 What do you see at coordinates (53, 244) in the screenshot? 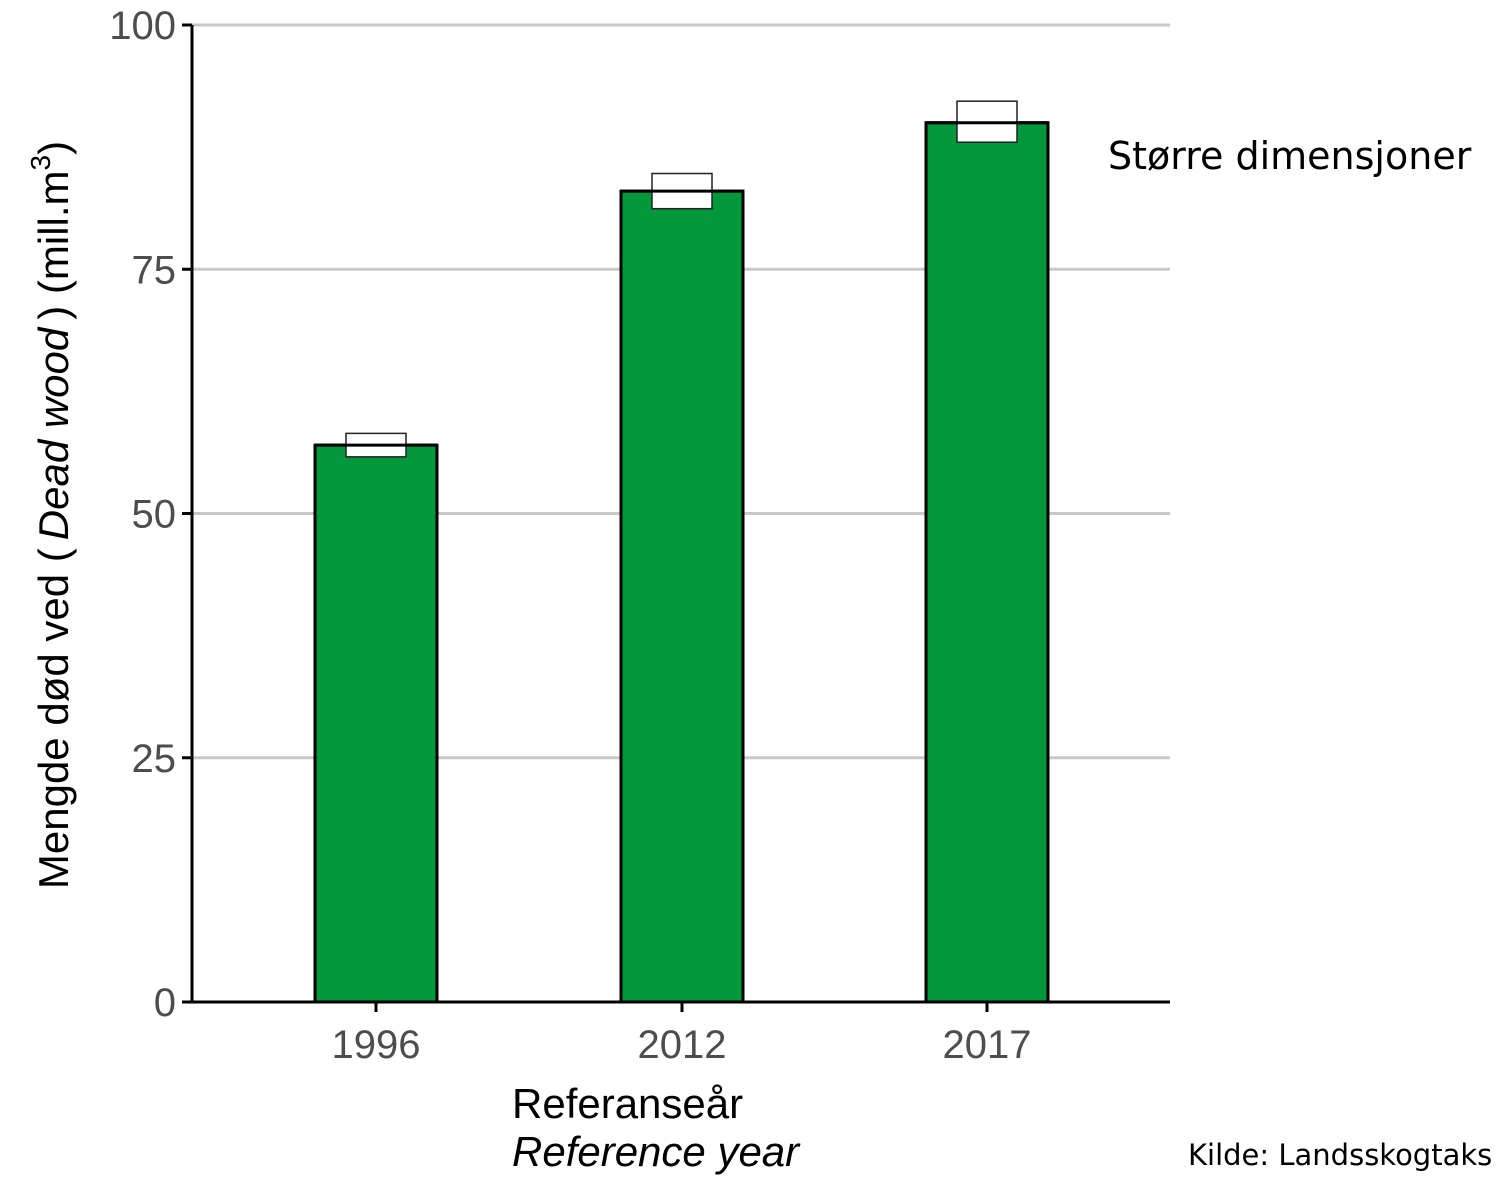
I see `y-axis-title-suffix: ) (mill.m` at bounding box center [53, 244].